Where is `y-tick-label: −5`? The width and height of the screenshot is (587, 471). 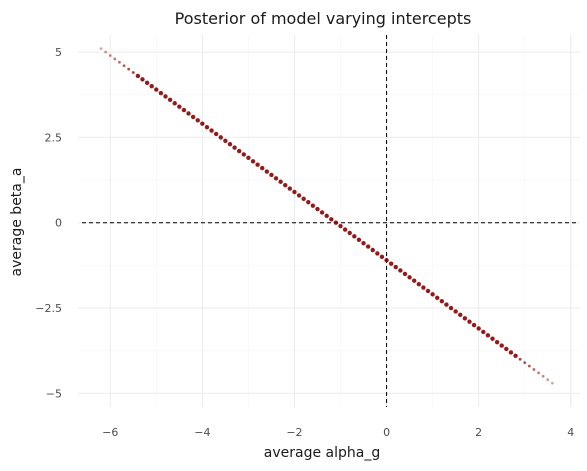 y-tick-label: −5 is located at coordinates (54, 393).